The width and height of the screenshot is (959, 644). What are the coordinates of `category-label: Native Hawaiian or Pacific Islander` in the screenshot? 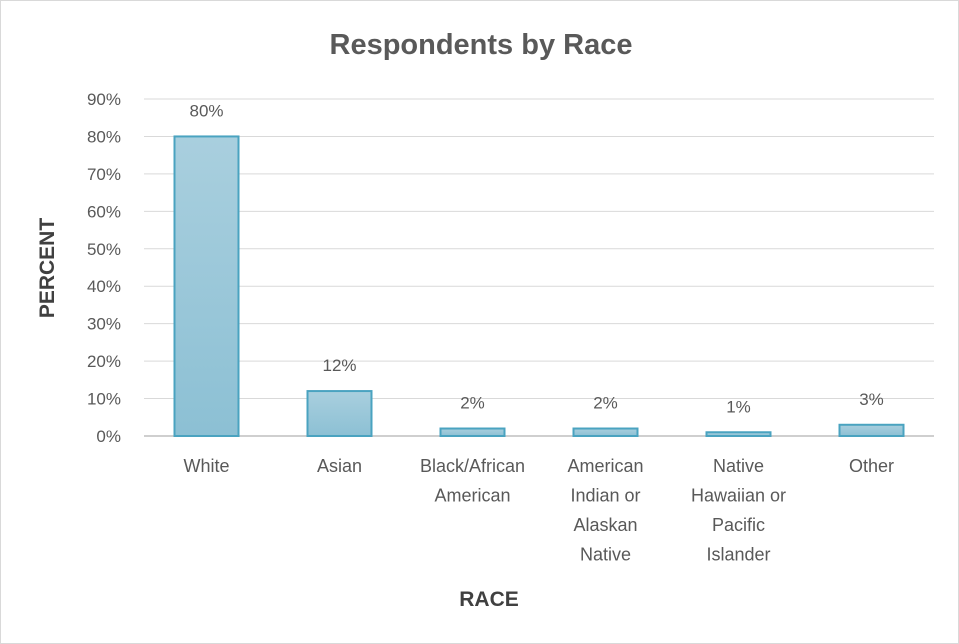 It's located at (738, 510).